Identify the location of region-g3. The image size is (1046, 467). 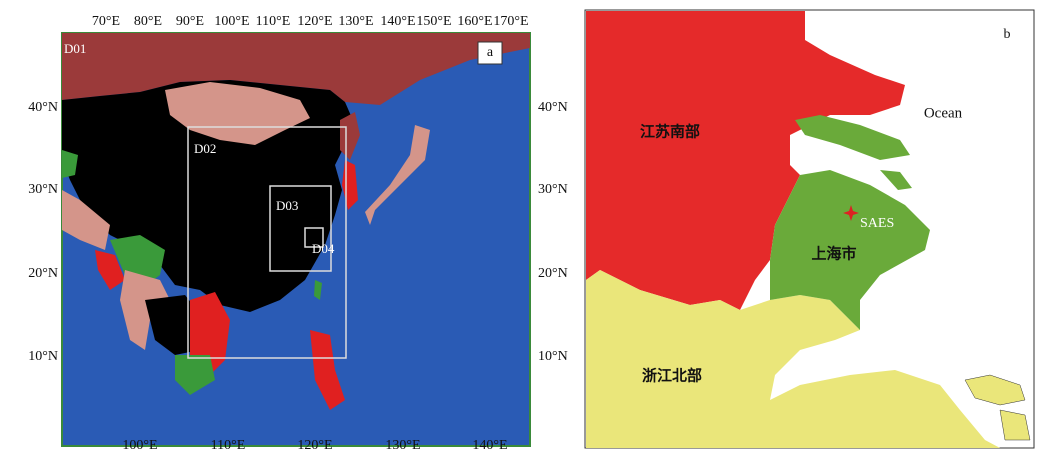
(195, 375).